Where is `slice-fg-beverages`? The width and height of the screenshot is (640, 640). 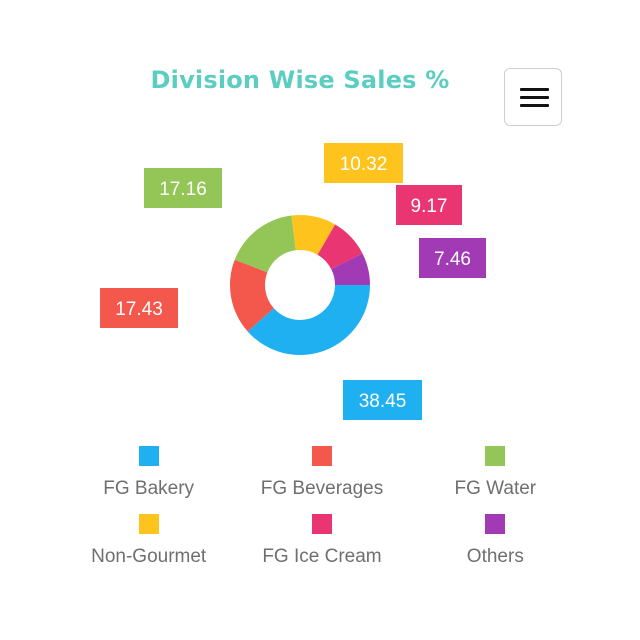
slice-fg-beverages is located at coordinates (251, 295).